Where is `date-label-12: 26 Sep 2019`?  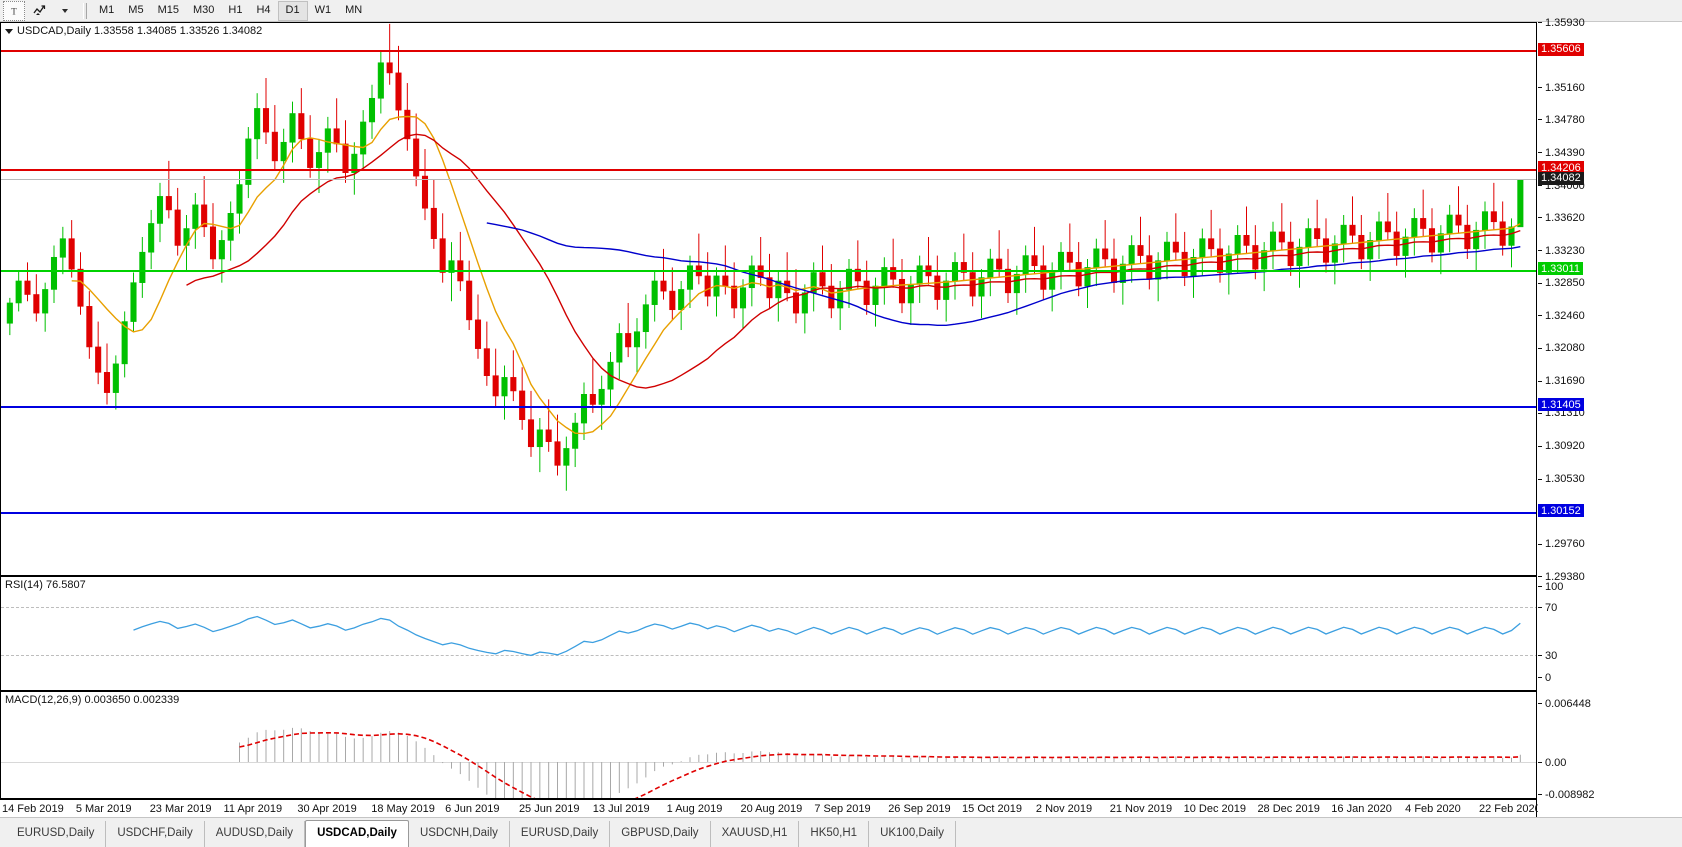
date-label-12: 26 Sep 2019 is located at coordinates (919, 809).